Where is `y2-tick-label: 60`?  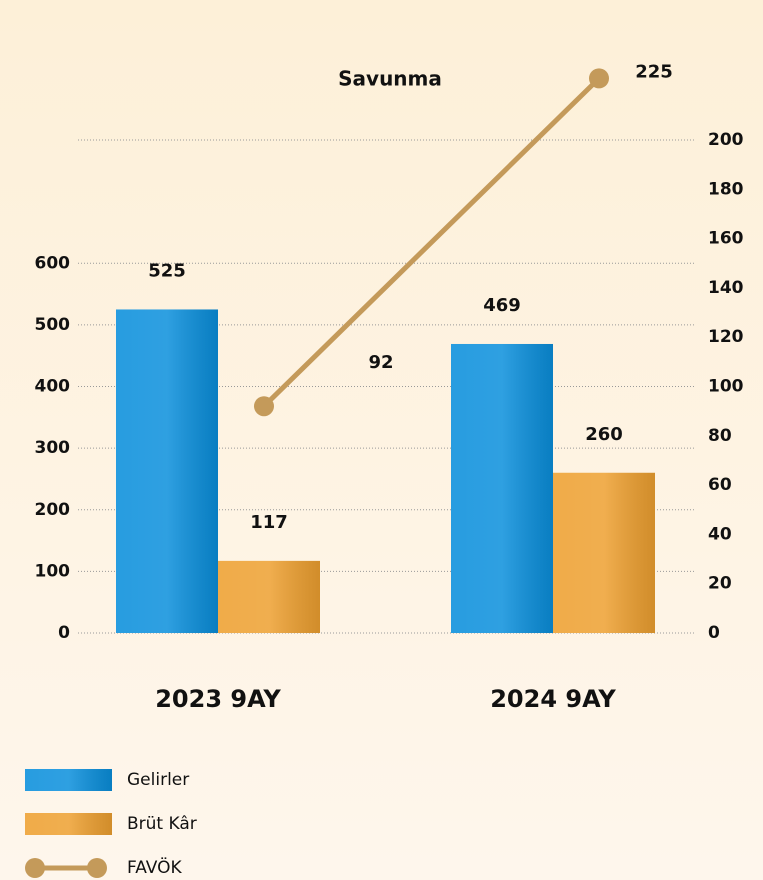 y2-tick-label: 60 is located at coordinates (720, 485).